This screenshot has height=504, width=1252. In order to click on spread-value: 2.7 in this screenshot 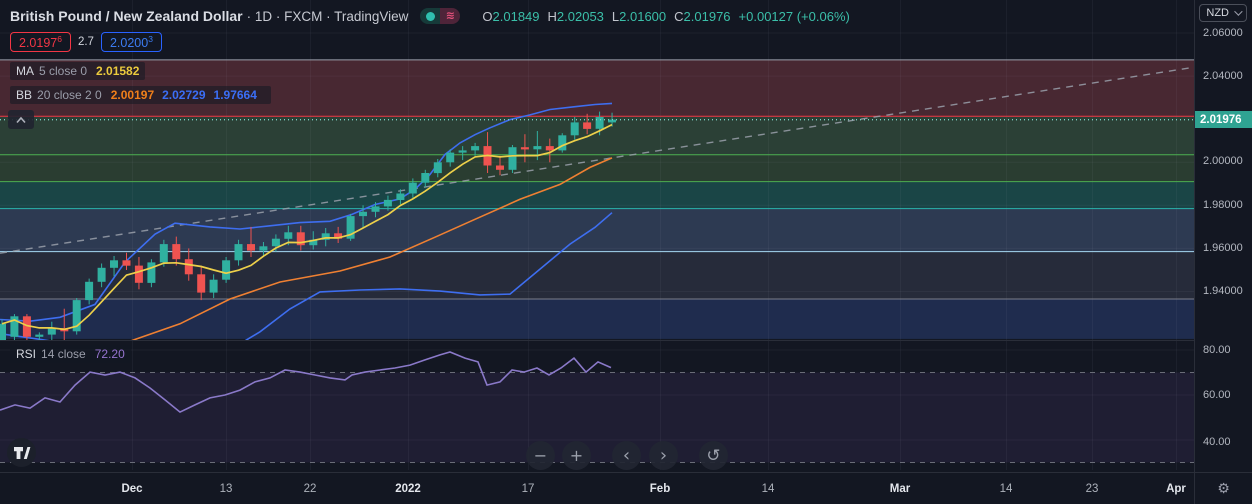, I will do `click(85, 42)`.